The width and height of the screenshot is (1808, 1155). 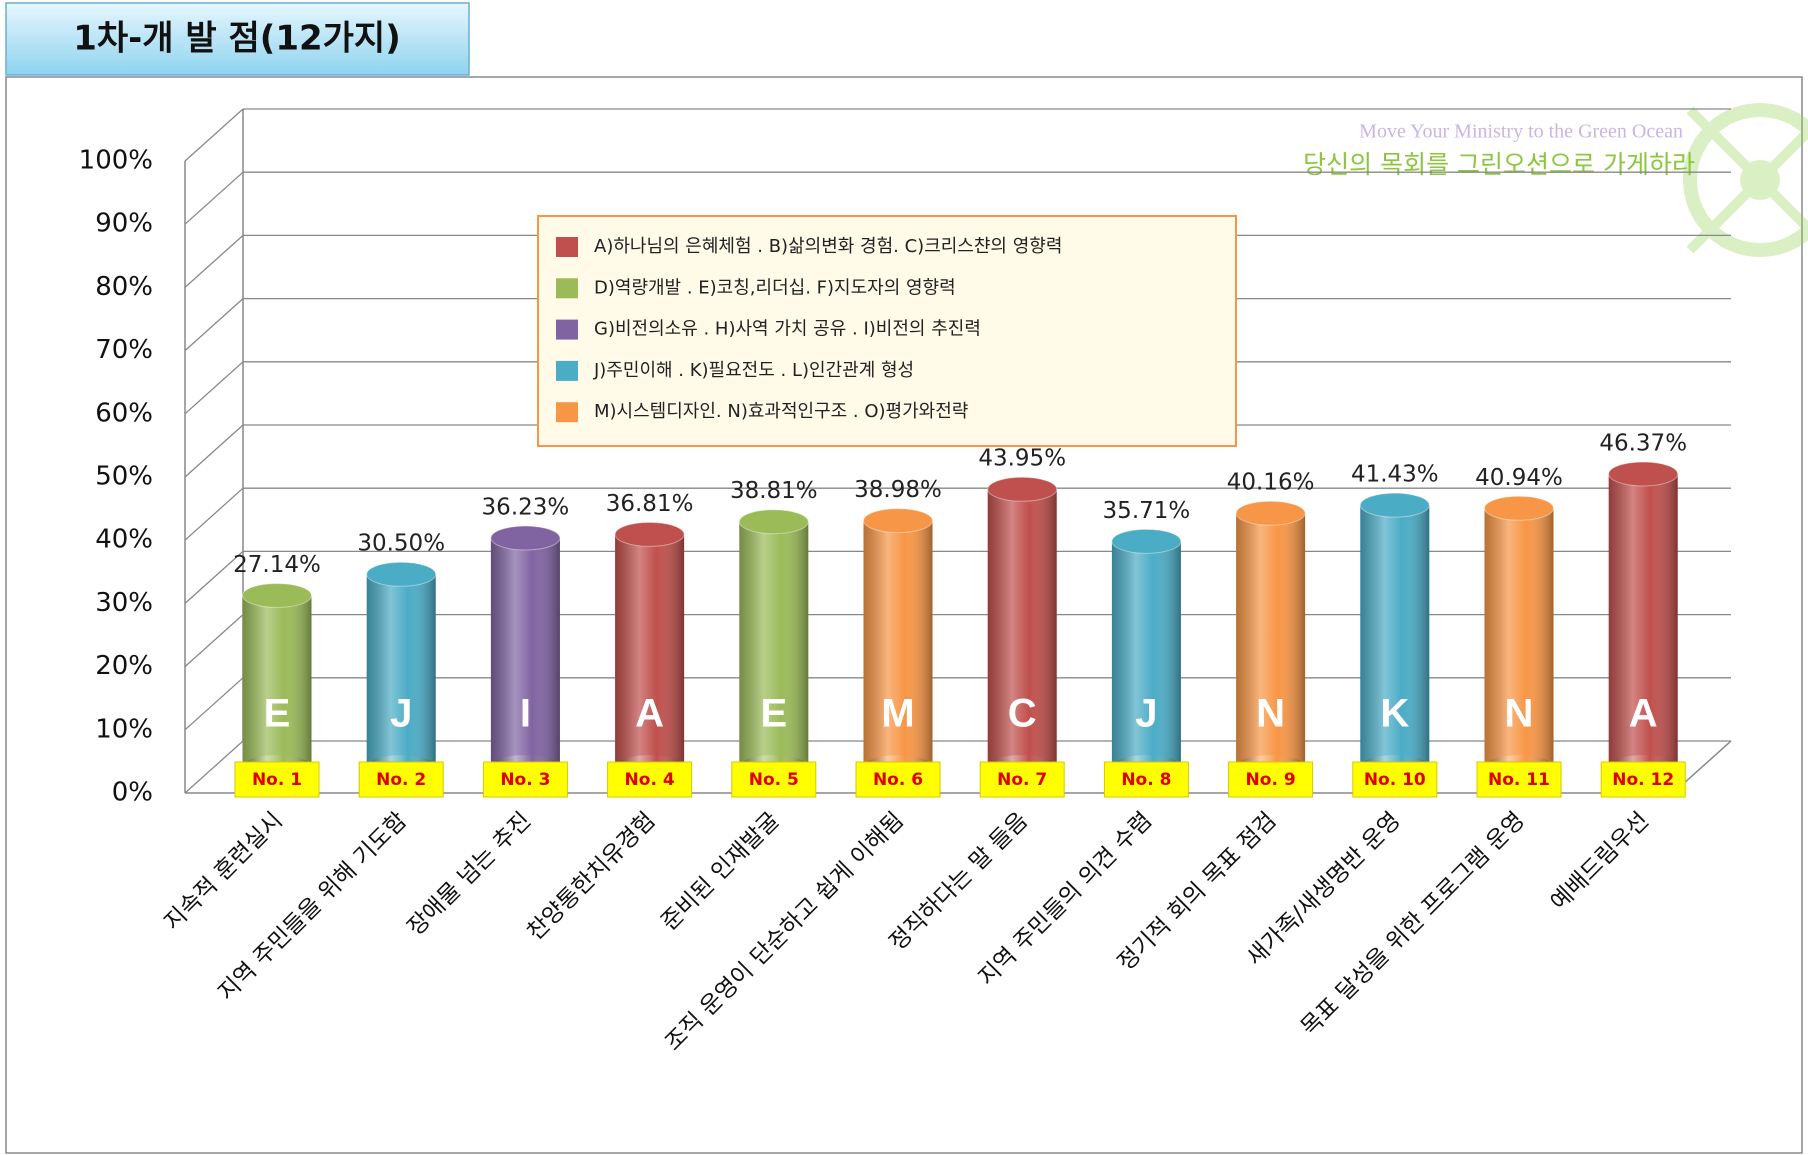 What do you see at coordinates (828, 246) in the screenshot?
I see `legend-label: A)하나님의 은혜체험 . B)삶의변화 경험. C)크리스챤의 영향력` at bounding box center [828, 246].